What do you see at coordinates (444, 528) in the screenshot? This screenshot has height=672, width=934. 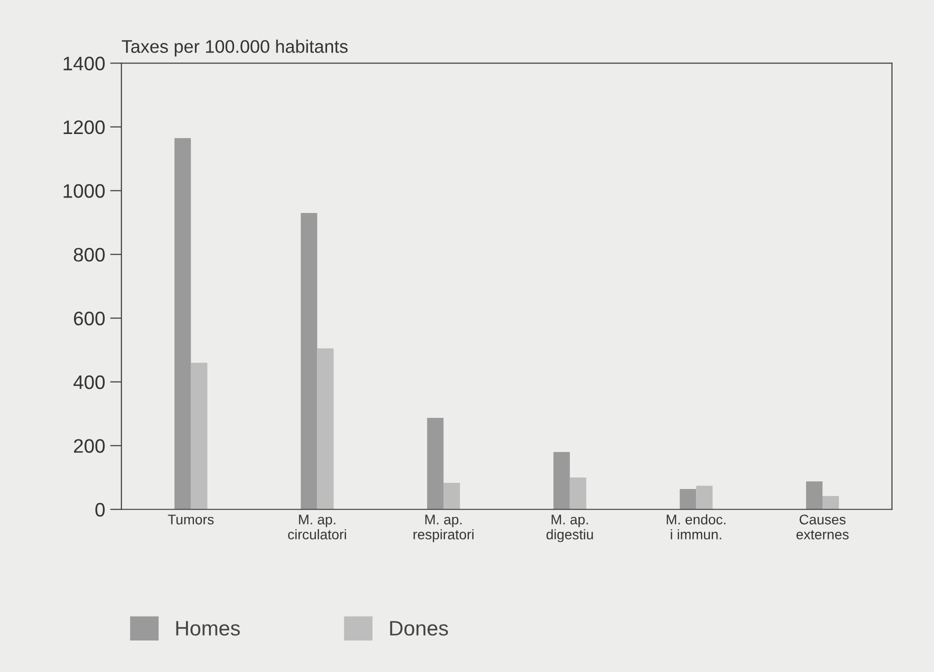 I see `x-tick-label: M. ap. respiratori` at bounding box center [444, 528].